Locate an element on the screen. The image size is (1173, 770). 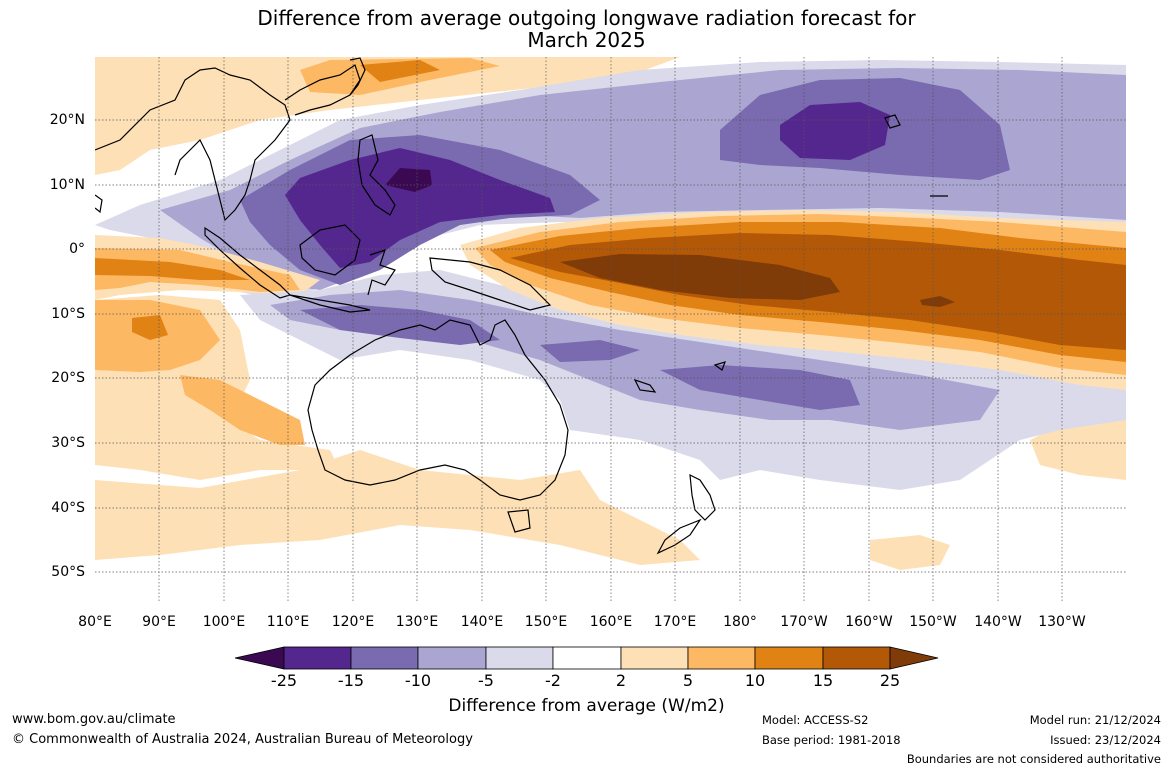
contour-neg15-neg25-east is located at coordinates (835, 131).